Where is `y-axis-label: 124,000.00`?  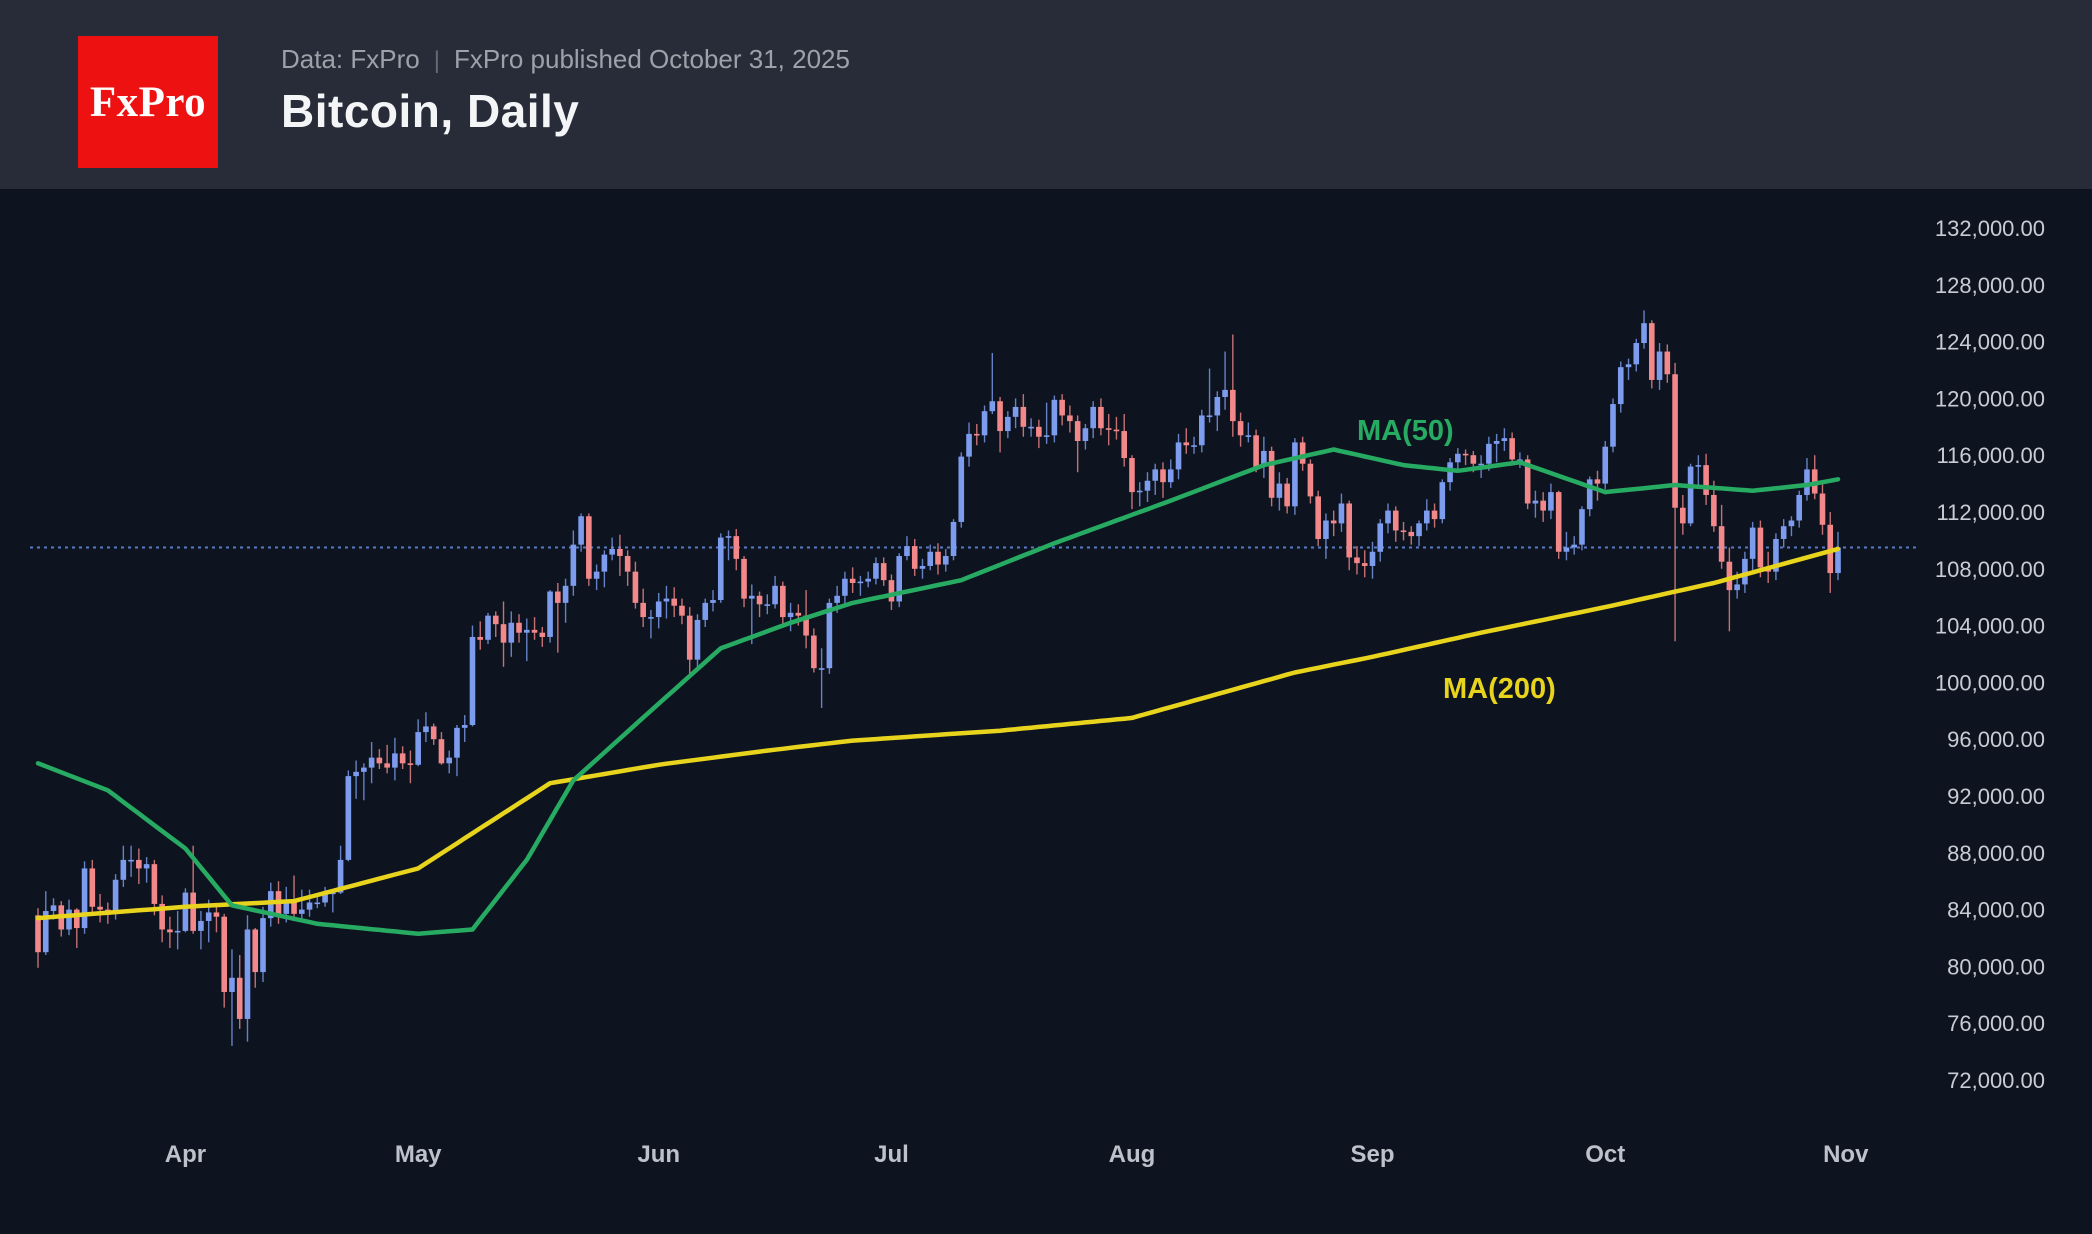 y-axis-label: 124,000.00 is located at coordinates (1990, 342).